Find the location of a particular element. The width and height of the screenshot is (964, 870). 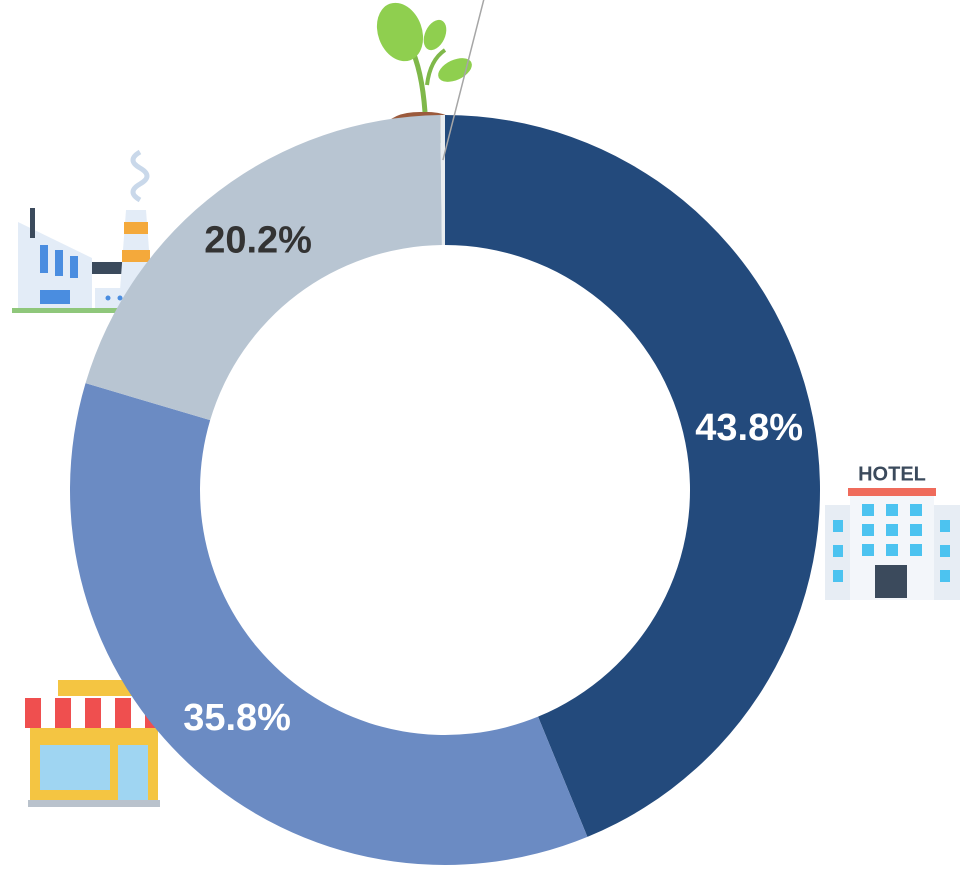

hotel-icon: HOTEL is located at coordinates (892, 531).